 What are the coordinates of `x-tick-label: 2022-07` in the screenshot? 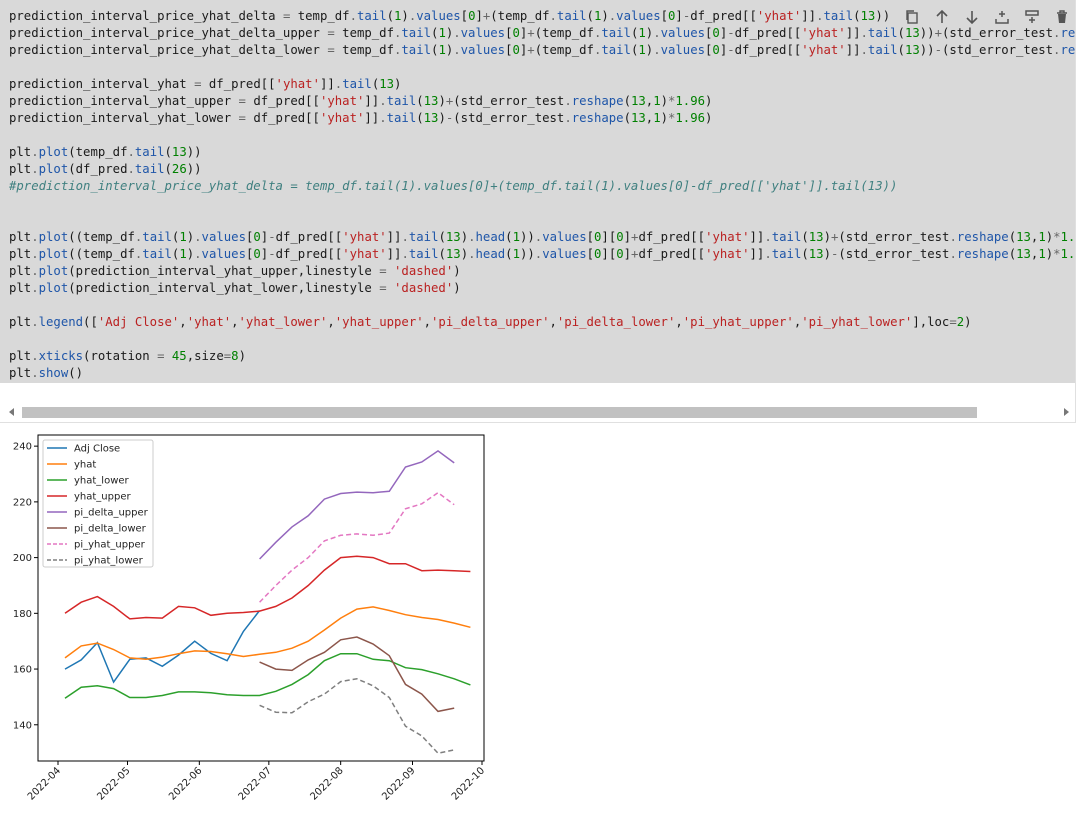 It's located at (255, 783).